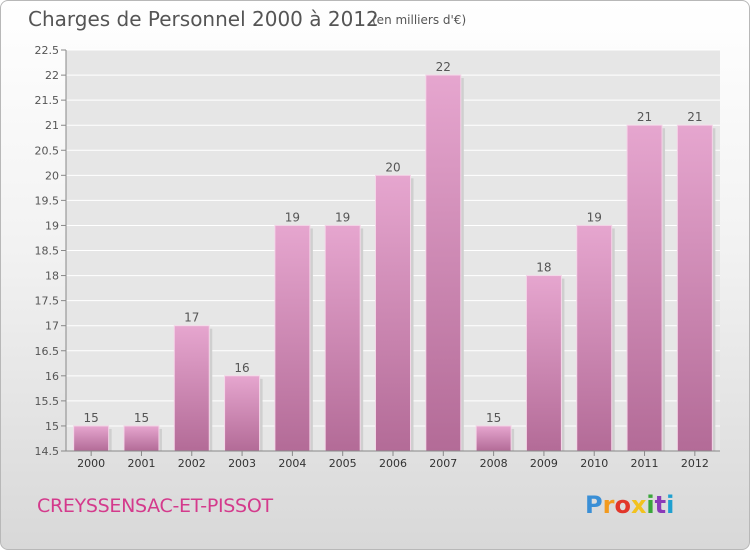 The width and height of the screenshot is (750, 550). I want to click on x-tick-label: 2003, so click(242, 463).